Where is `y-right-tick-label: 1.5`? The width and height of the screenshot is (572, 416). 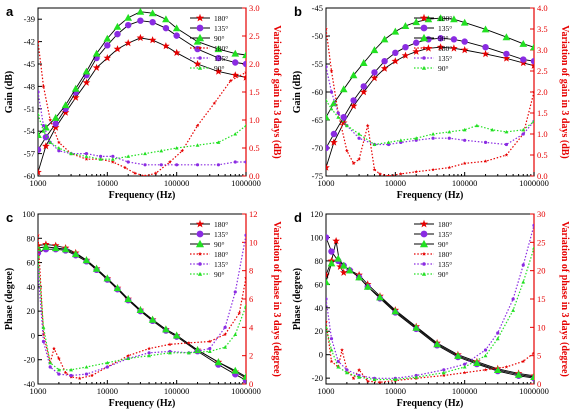
y-right-tick-label: 1.5 is located at coordinates (542, 113).